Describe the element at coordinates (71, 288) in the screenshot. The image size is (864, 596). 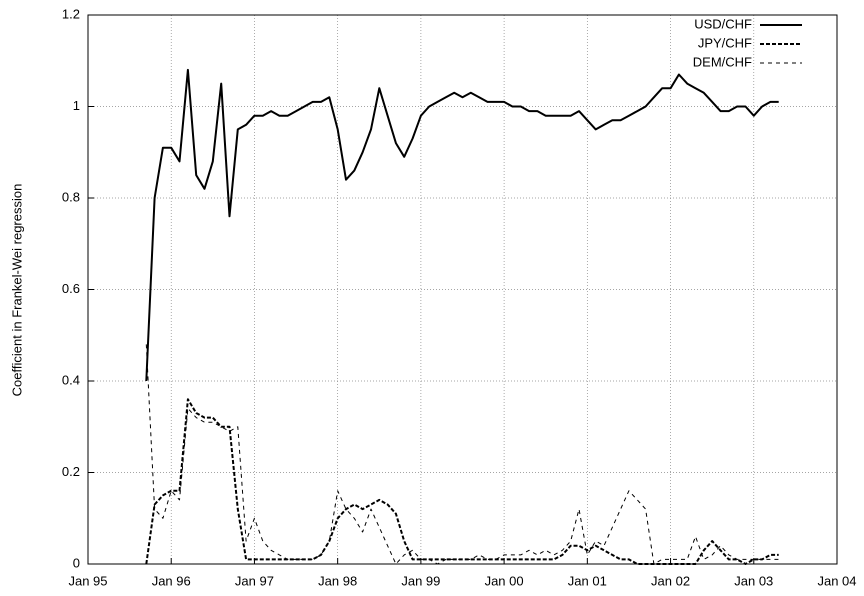
I see `y-tick-label: 0.6` at that location.